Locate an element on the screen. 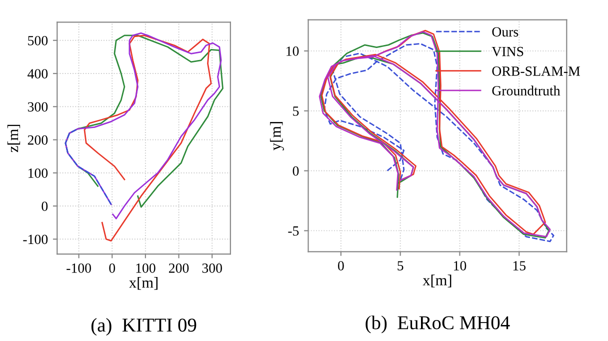 This screenshot has width=608, height=341. y-tick-label: 200 is located at coordinates (38, 140).